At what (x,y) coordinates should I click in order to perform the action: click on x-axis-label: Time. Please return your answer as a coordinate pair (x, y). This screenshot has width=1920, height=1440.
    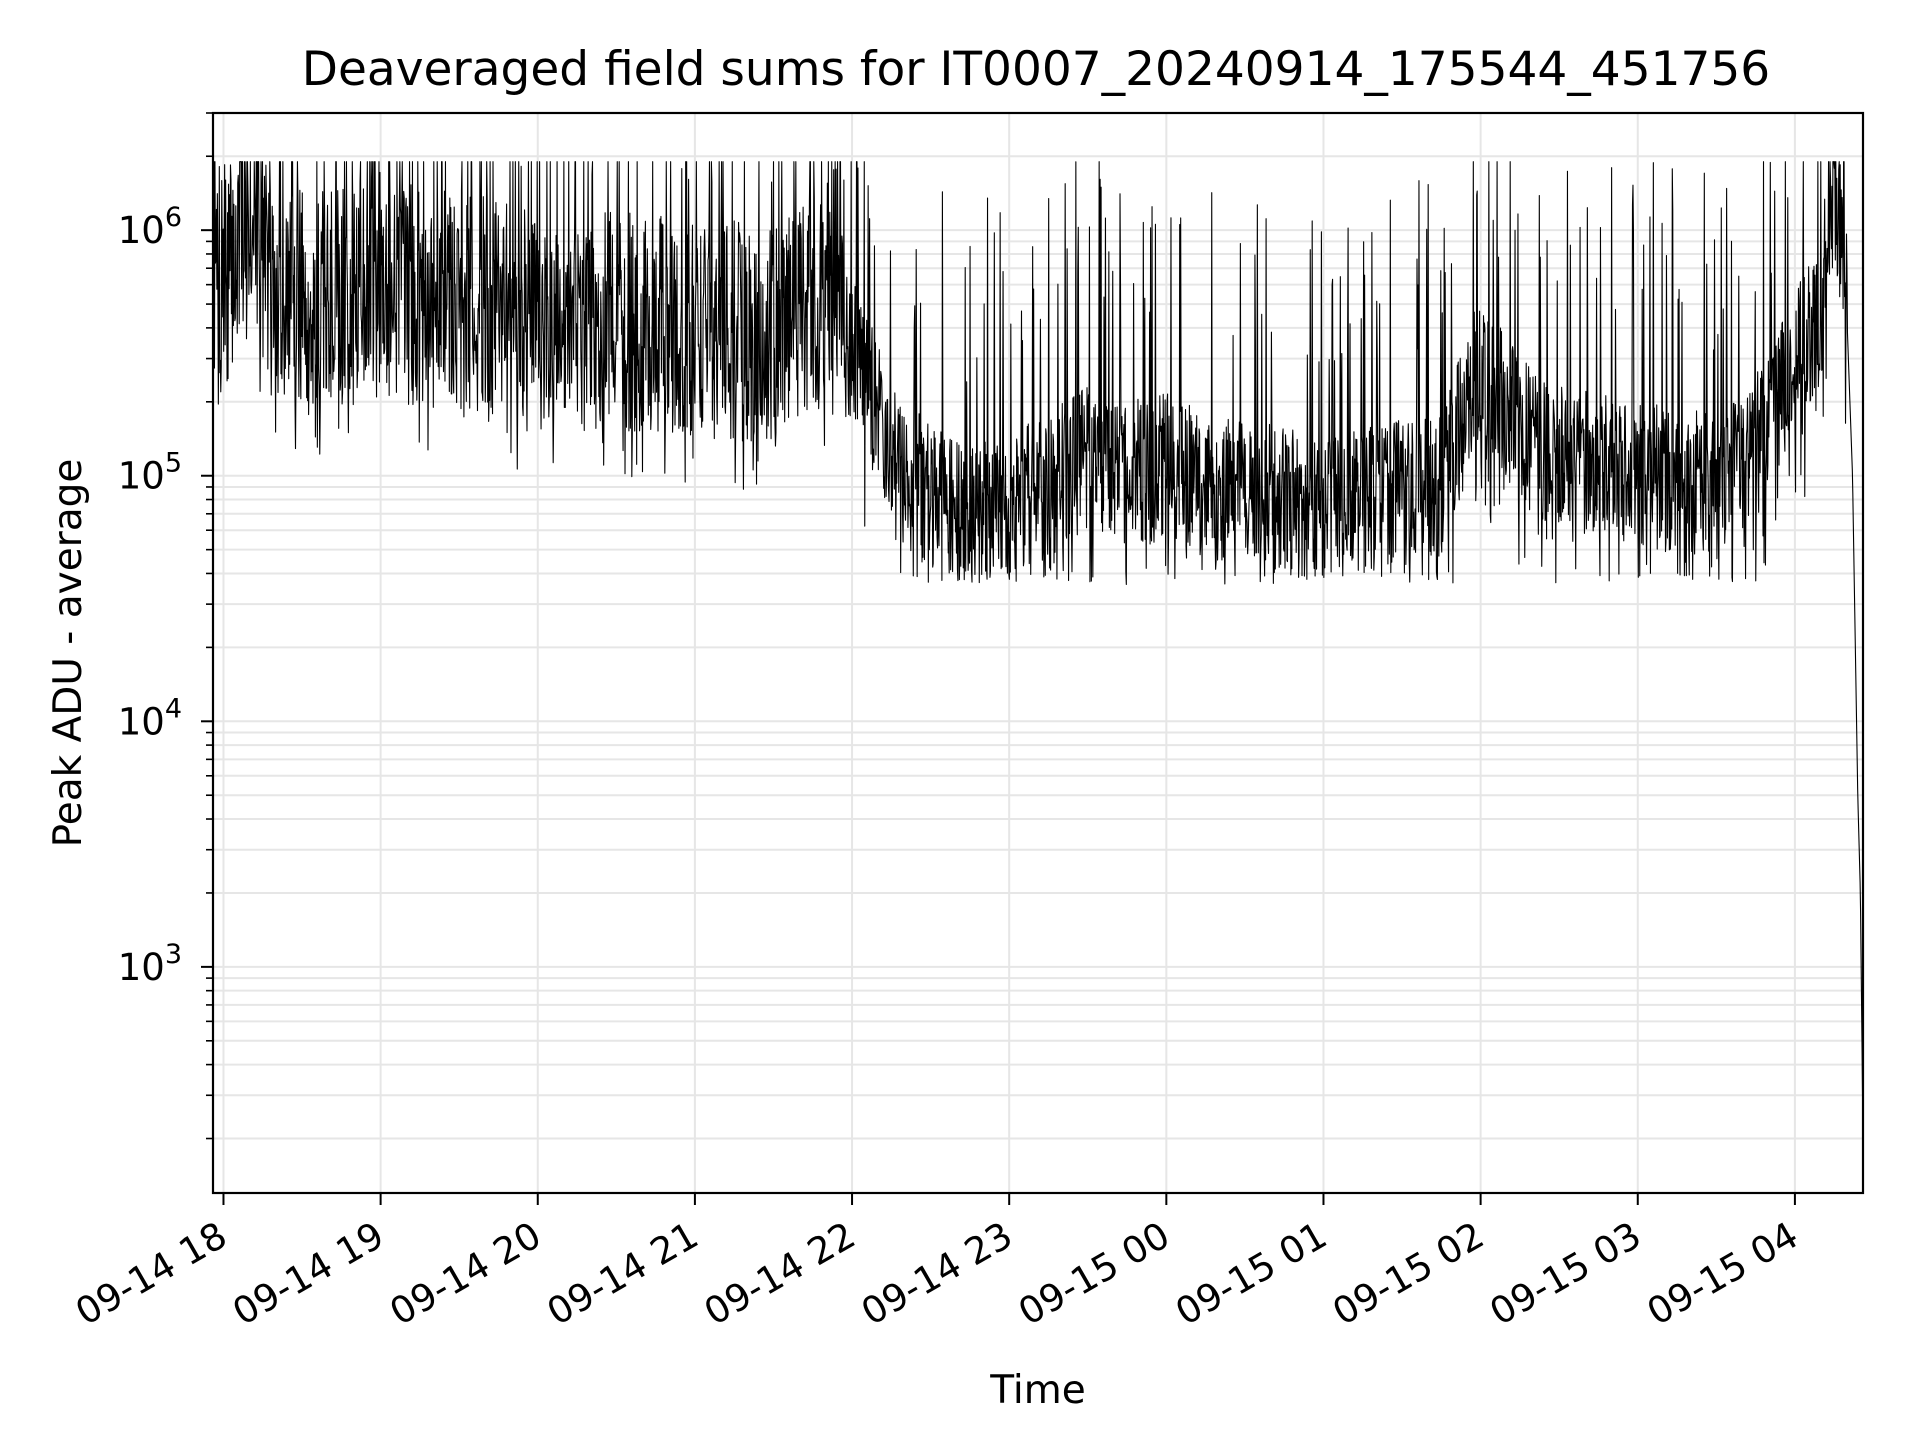
    Looking at the image, I should click on (1037, 1390).